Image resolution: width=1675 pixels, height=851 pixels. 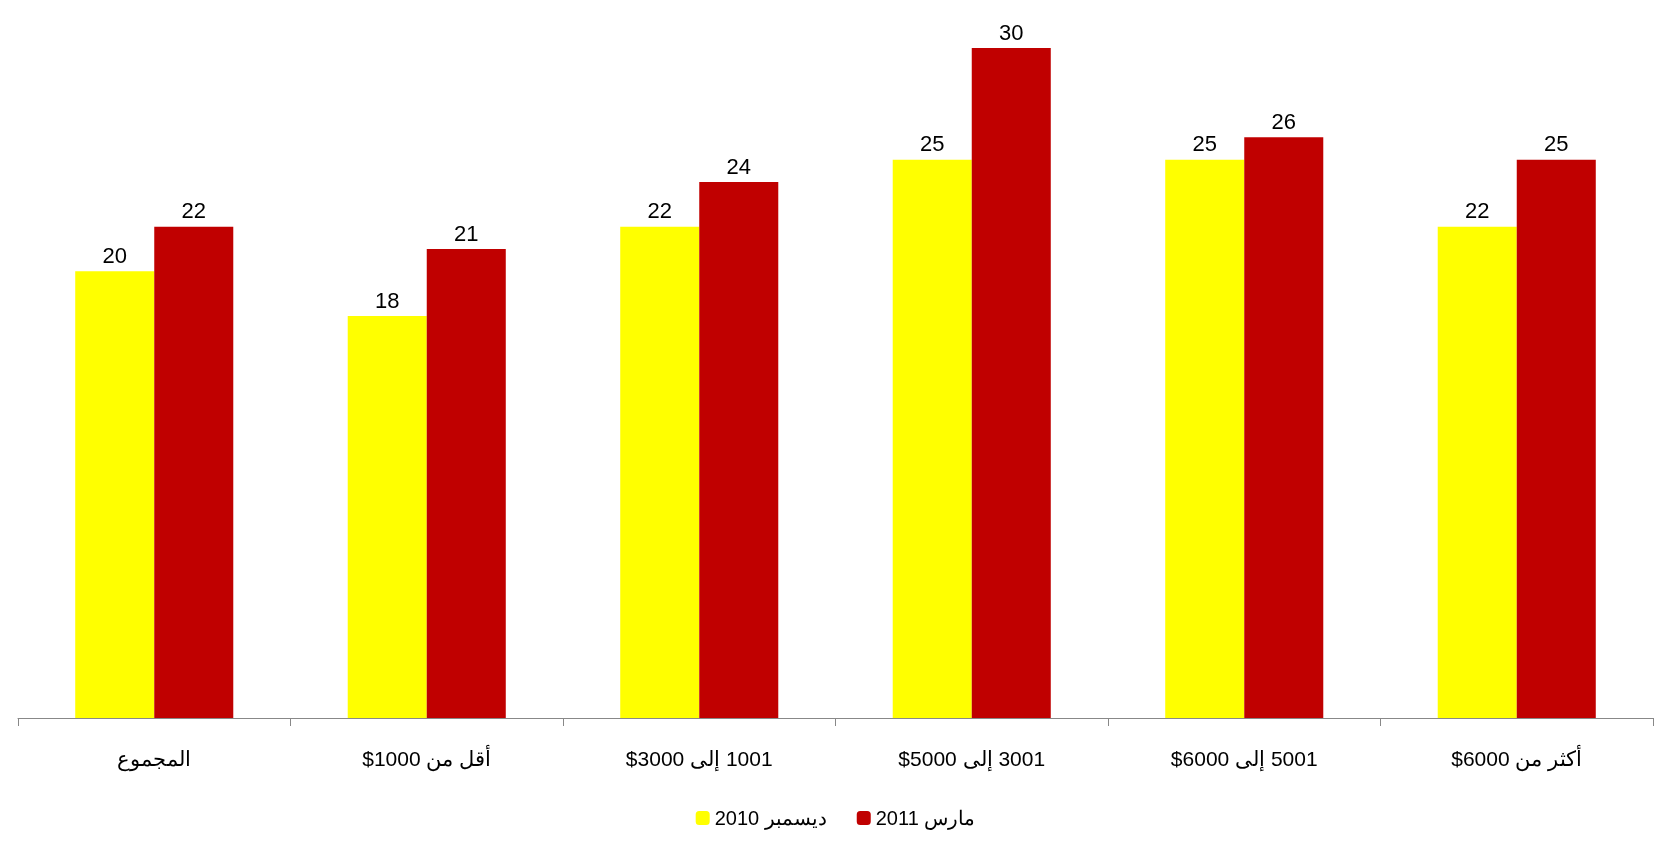 I want to click on data-label: 21, so click(x=466, y=233).